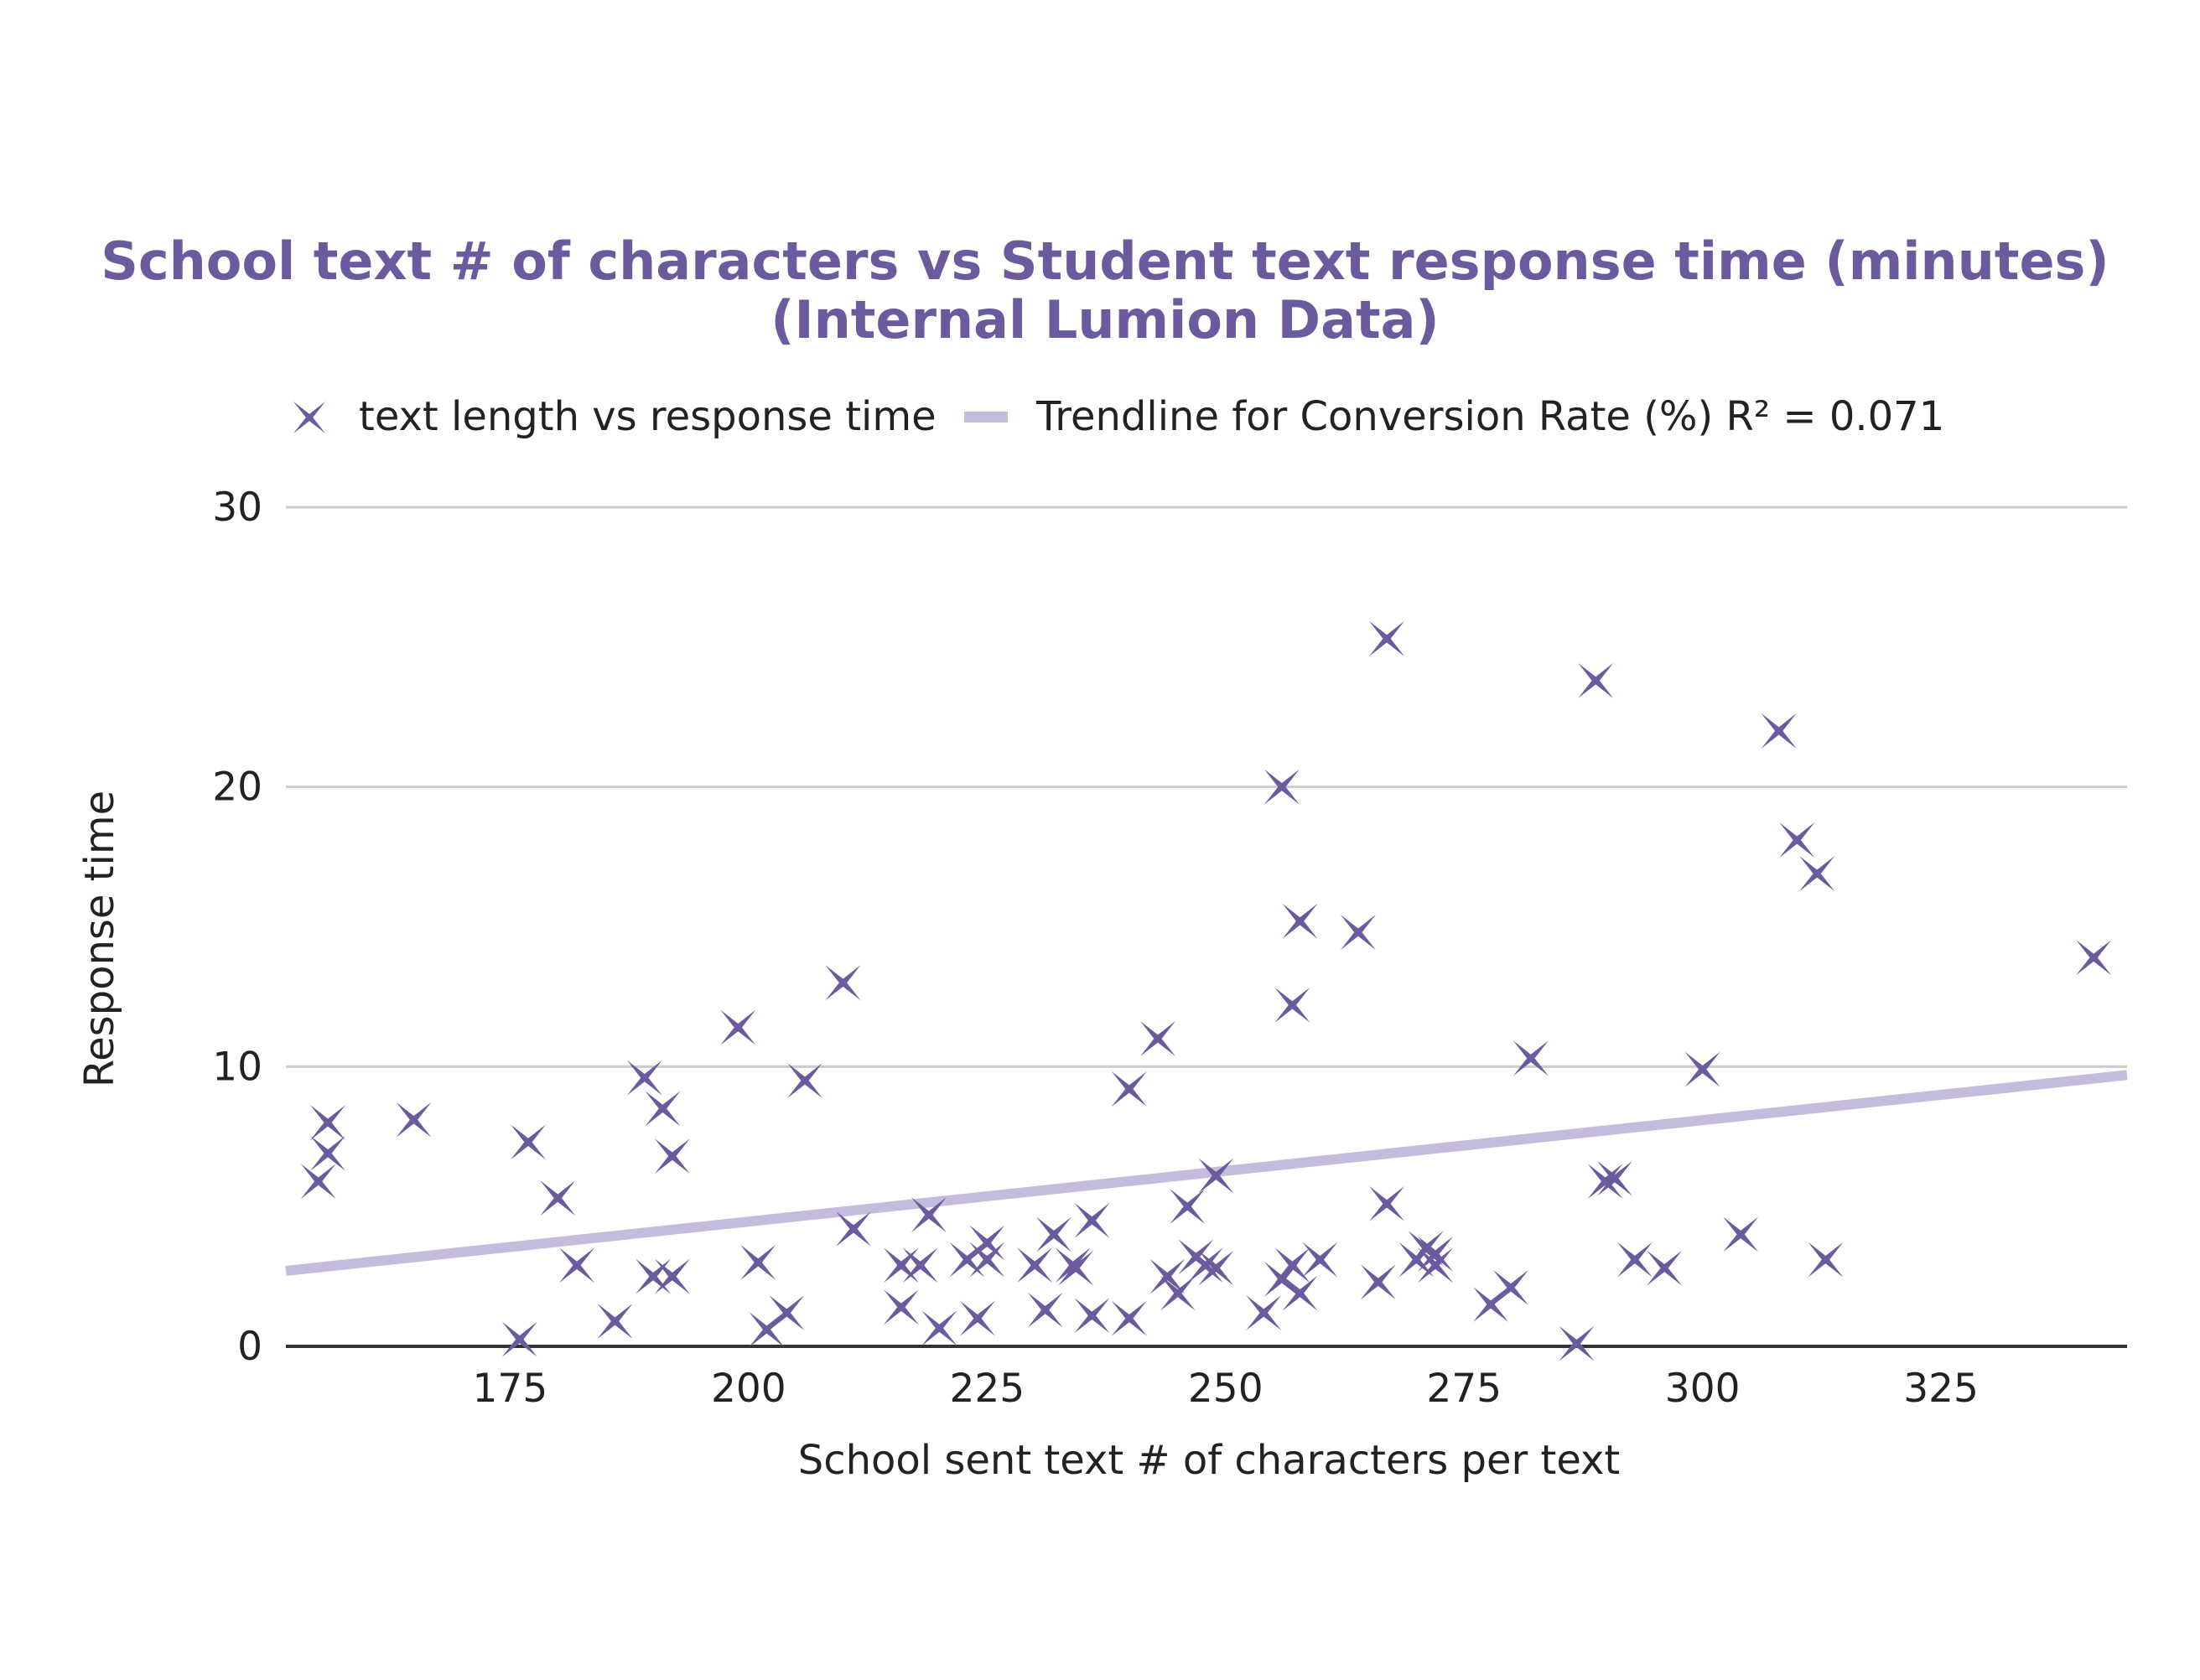  I want to click on chart-subtitle: (Internal Lumion Data), so click(1105, 319).